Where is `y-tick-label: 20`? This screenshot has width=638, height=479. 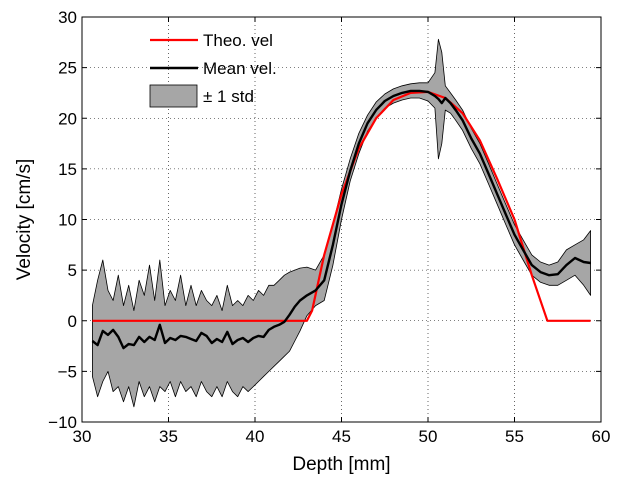 y-tick-label: 20 is located at coordinates (67, 118).